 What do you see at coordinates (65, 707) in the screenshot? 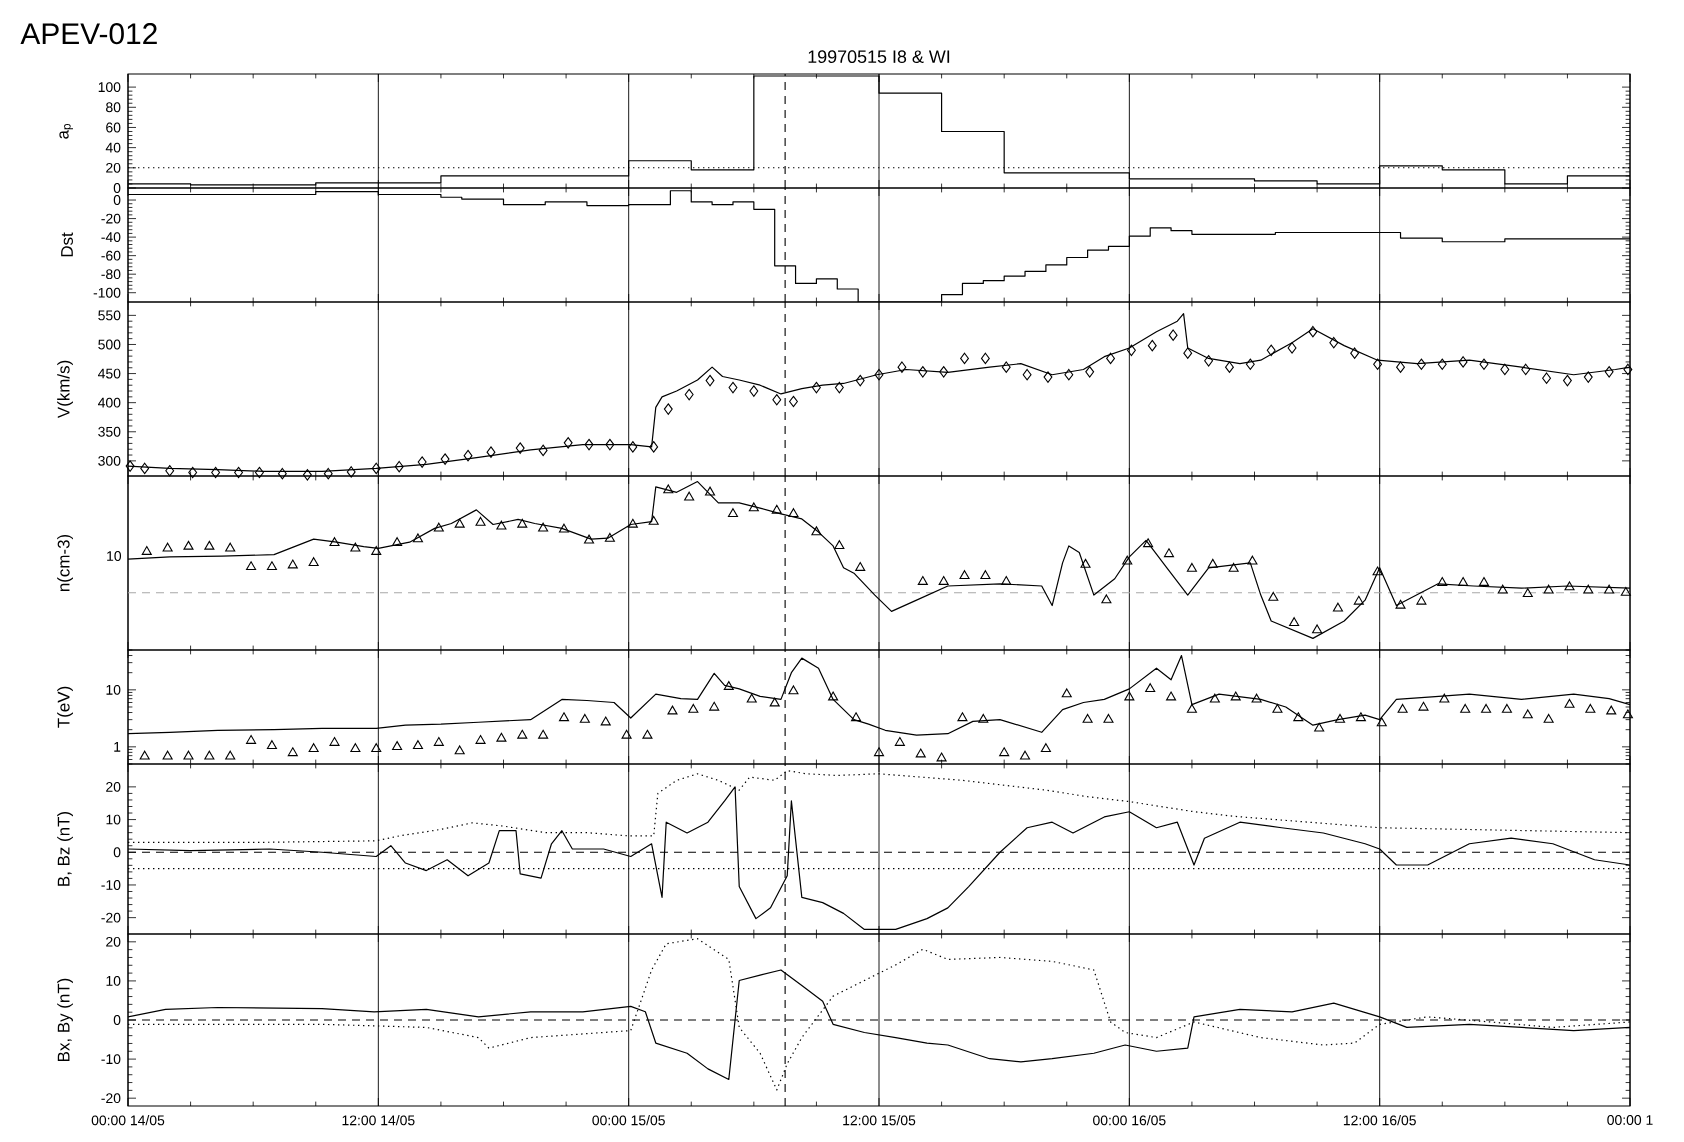
I see `y-axis-title: T(eV)` at bounding box center [65, 707].